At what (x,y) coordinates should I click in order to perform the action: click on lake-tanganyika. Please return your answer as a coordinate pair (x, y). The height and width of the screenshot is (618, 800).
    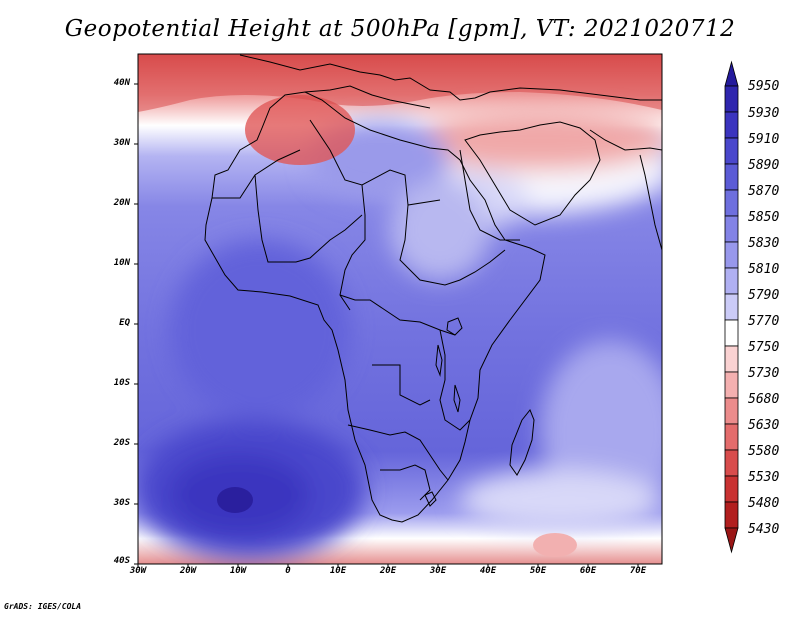
    Looking at the image, I should click on (439, 360).